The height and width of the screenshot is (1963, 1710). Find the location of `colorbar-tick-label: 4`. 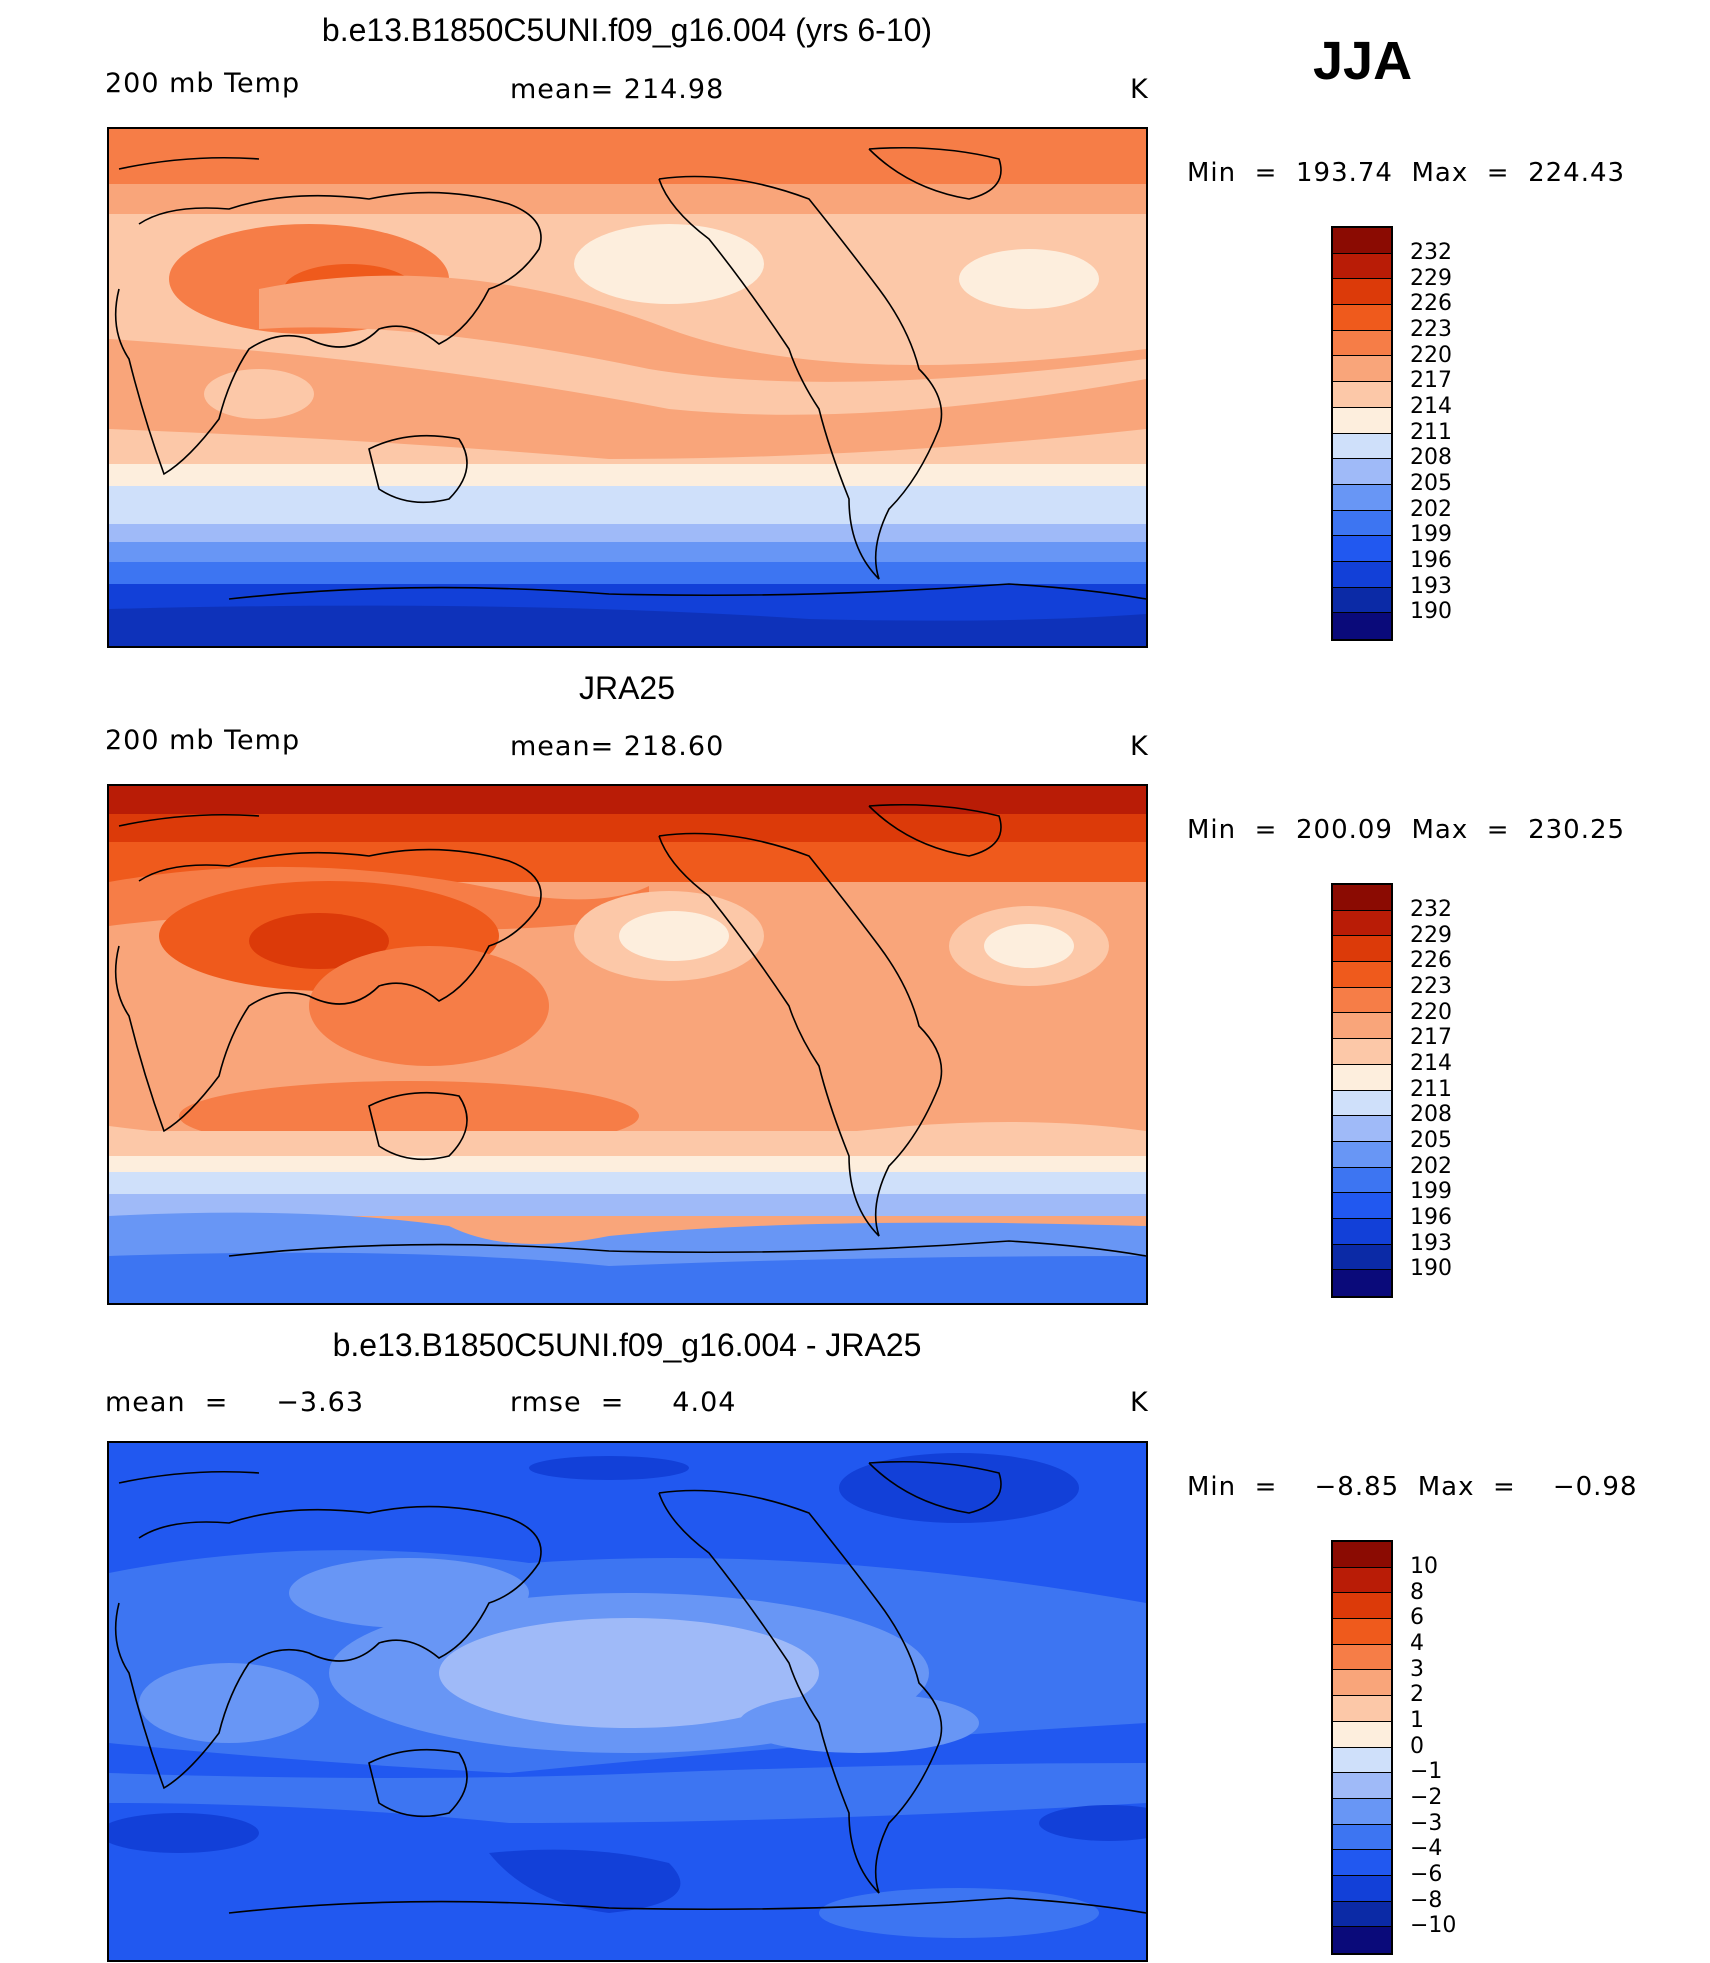

colorbar-tick-label: 4 is located at coordinates (1417, 1643).